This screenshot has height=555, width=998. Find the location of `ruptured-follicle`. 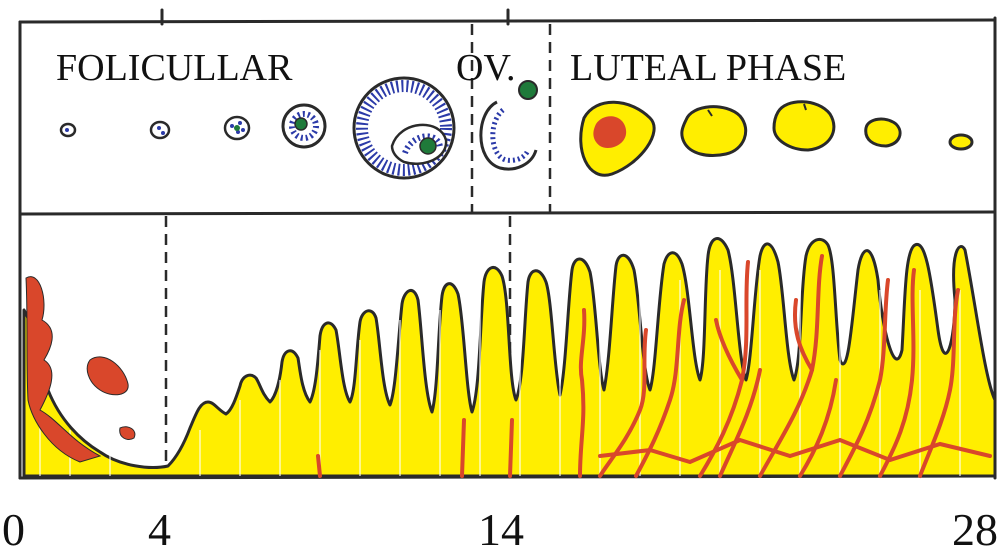

ruptured-follicle is located at coordinates (508, 125).